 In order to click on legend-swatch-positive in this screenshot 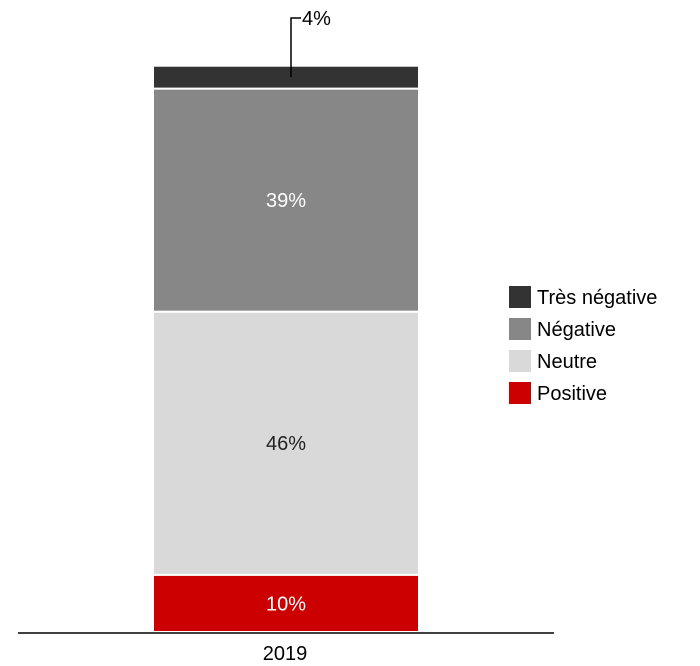, I will do `click(520, 393)`.